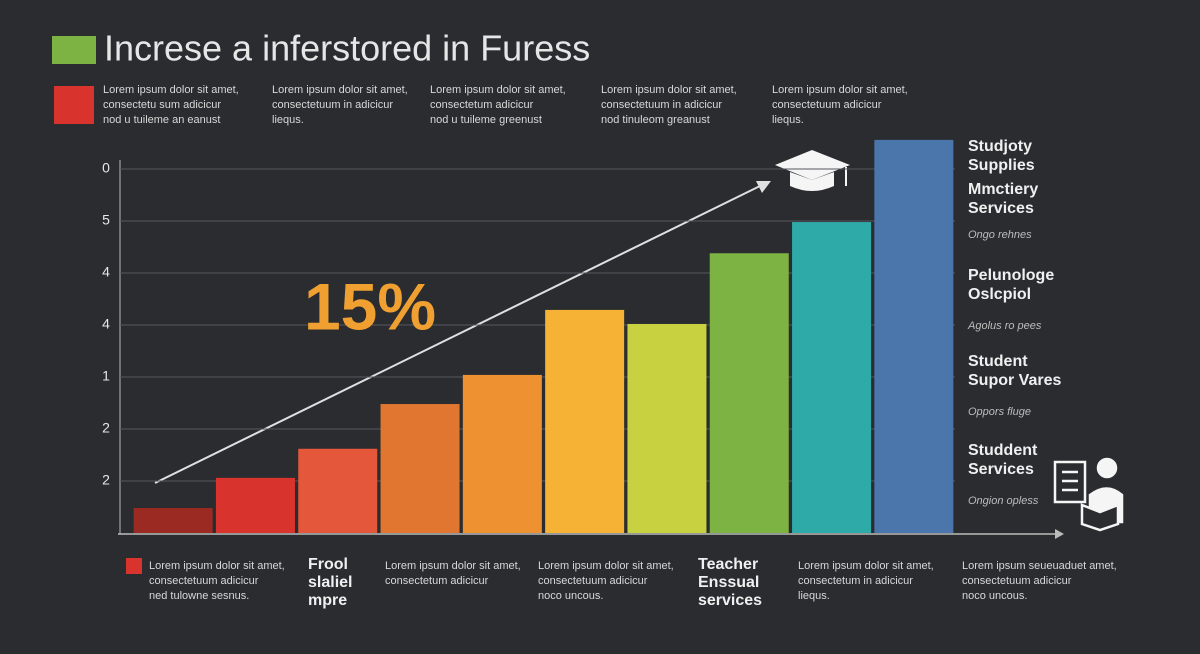 The height and width of the screenshot is (654, 1200). What do you see at coordinates (162, 105) in the screenshot?
I see `caption-text: consectetu sum adicicur` at bounding box center [162, 105].